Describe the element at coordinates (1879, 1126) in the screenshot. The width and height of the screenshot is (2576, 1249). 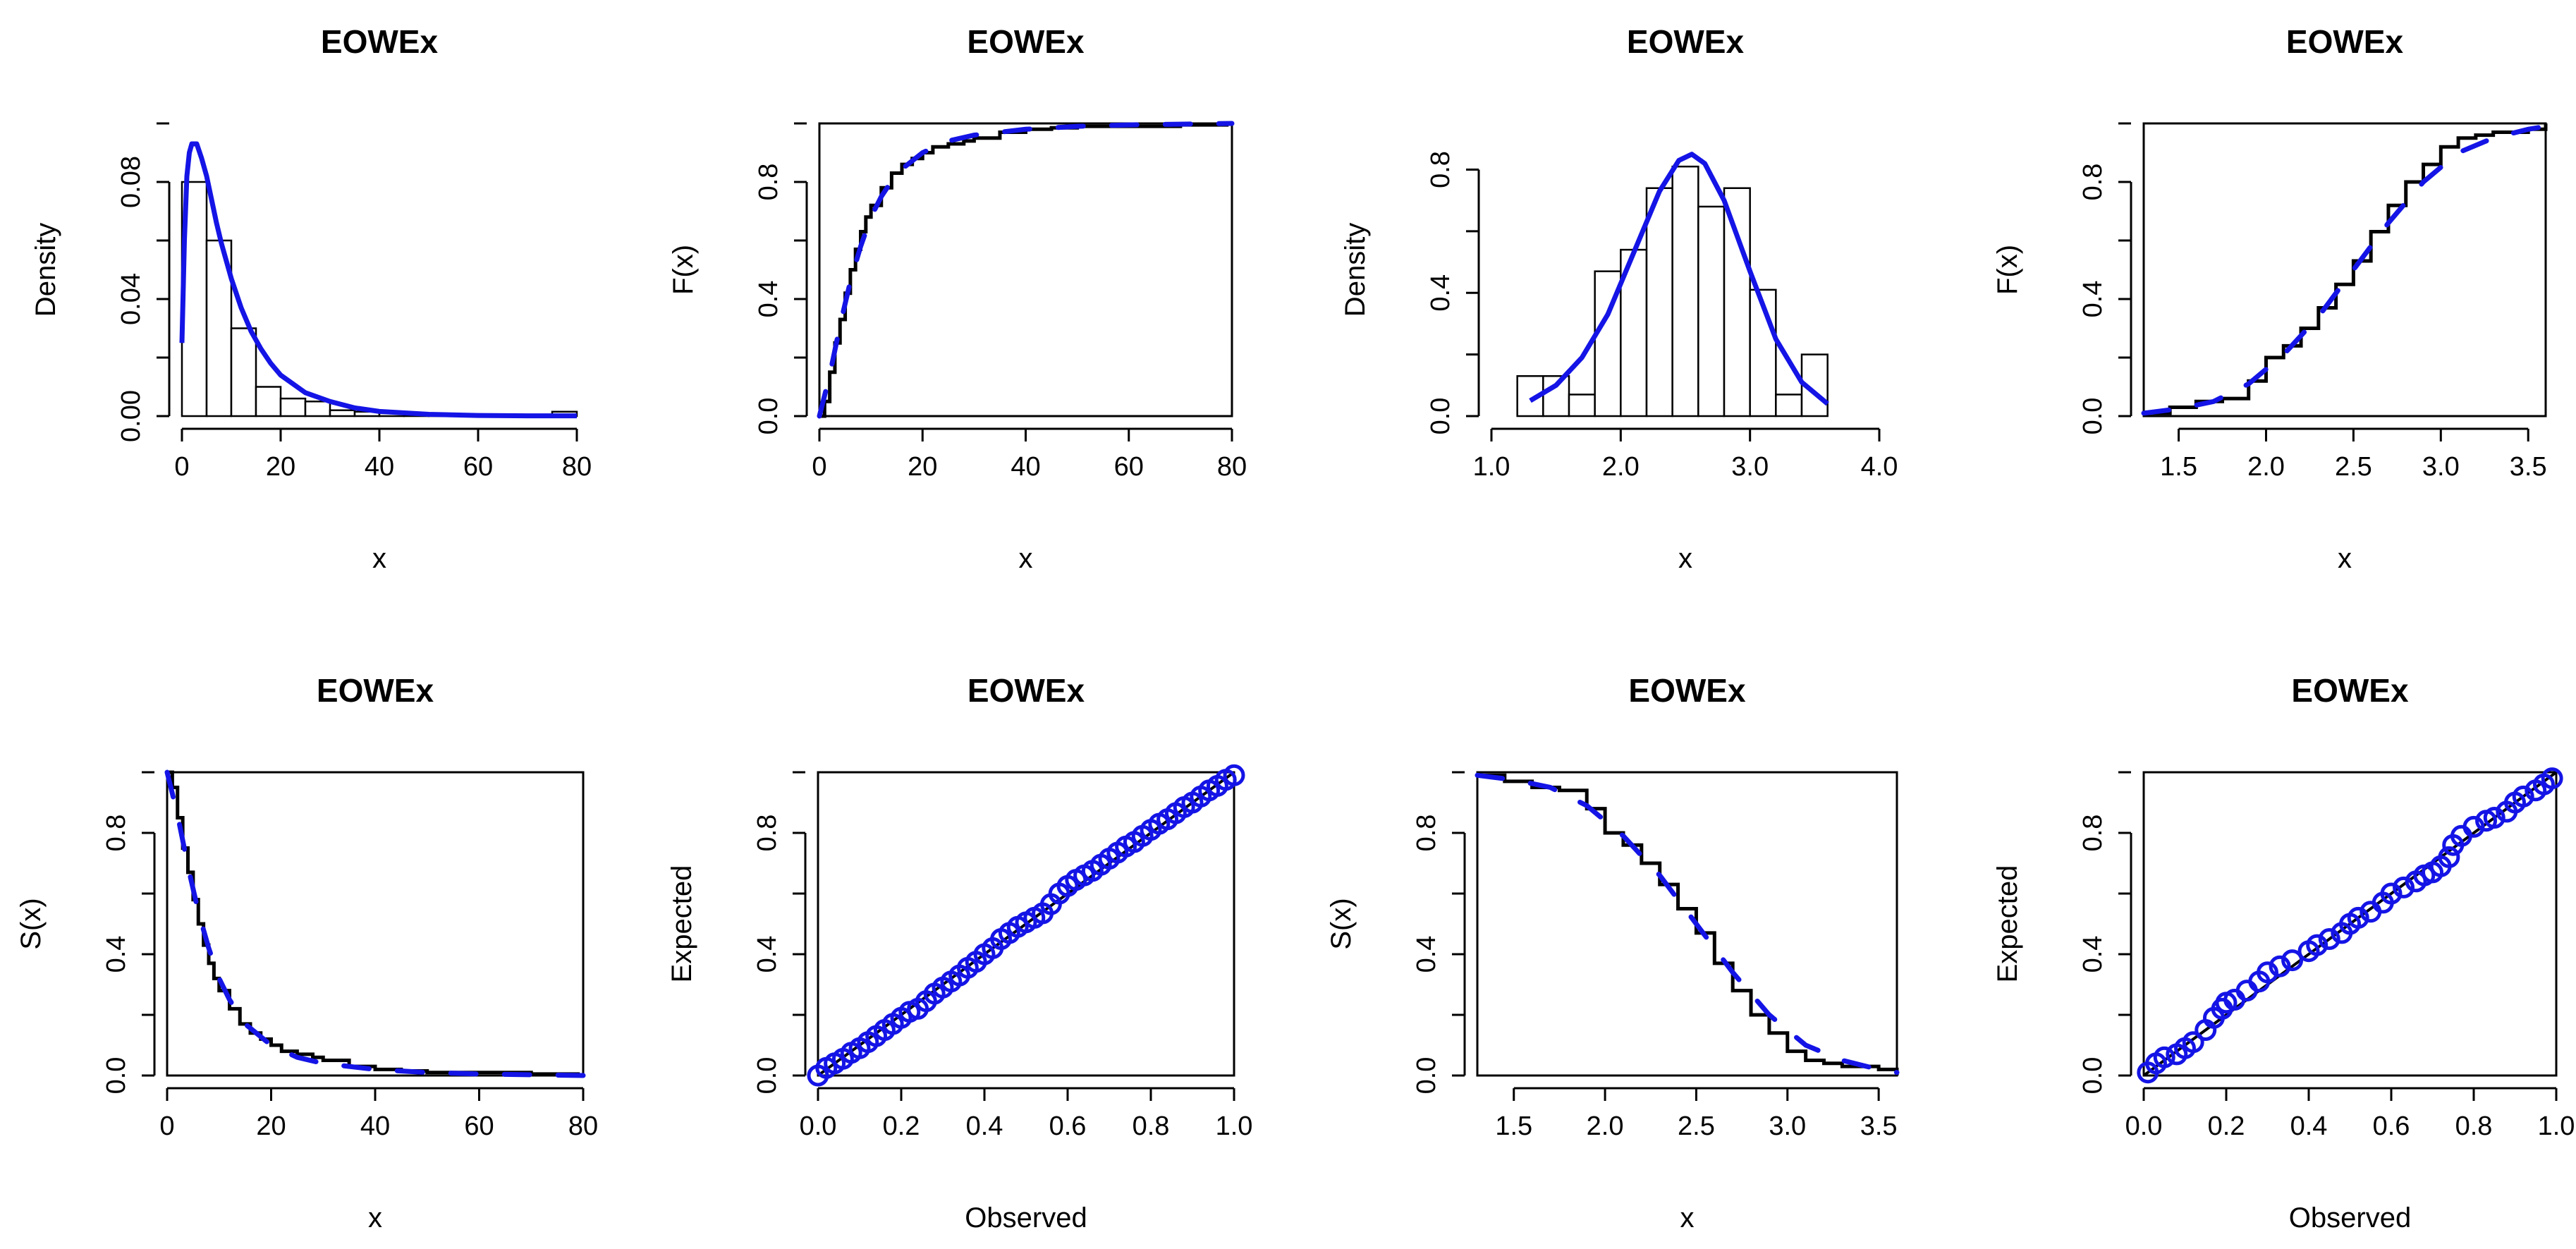
I see `x-tick-label: 3.5` at that location.